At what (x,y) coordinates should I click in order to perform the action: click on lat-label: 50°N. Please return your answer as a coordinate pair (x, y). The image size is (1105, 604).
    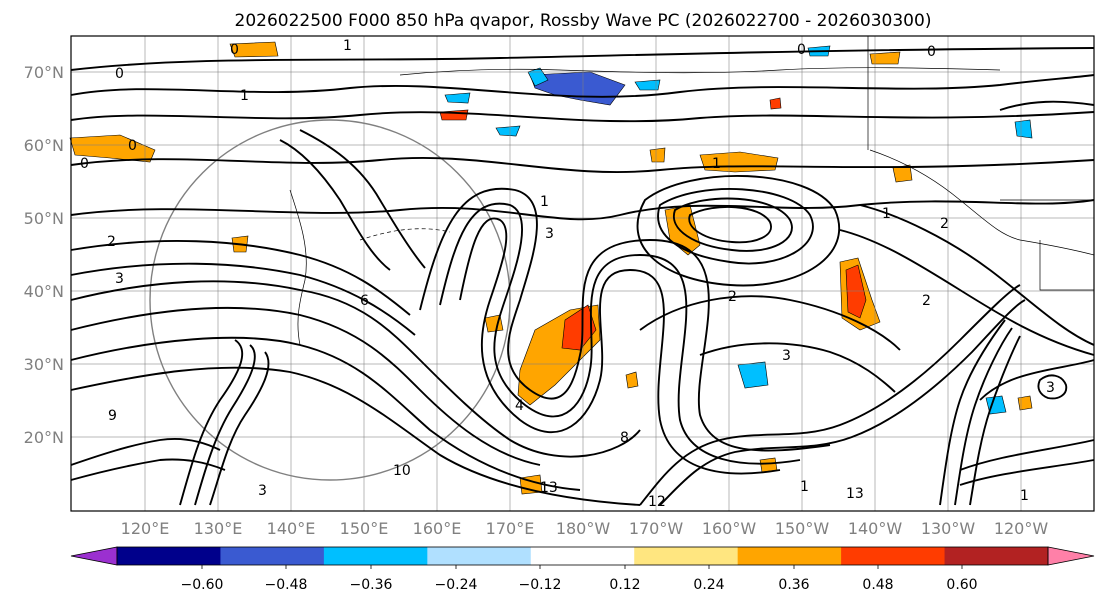
    Looking at the image, I should click on (44, 218).